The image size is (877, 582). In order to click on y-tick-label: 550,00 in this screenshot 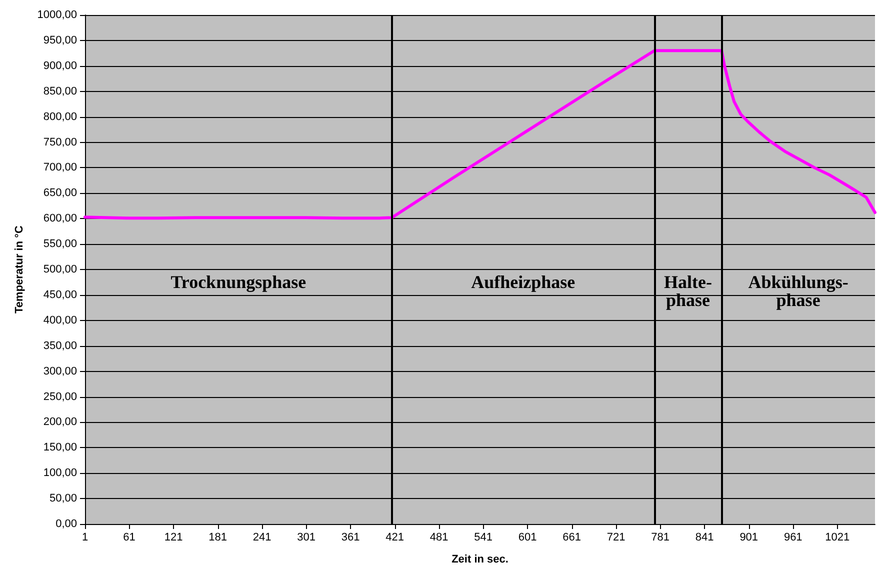, I will do `click(60, 244)`.